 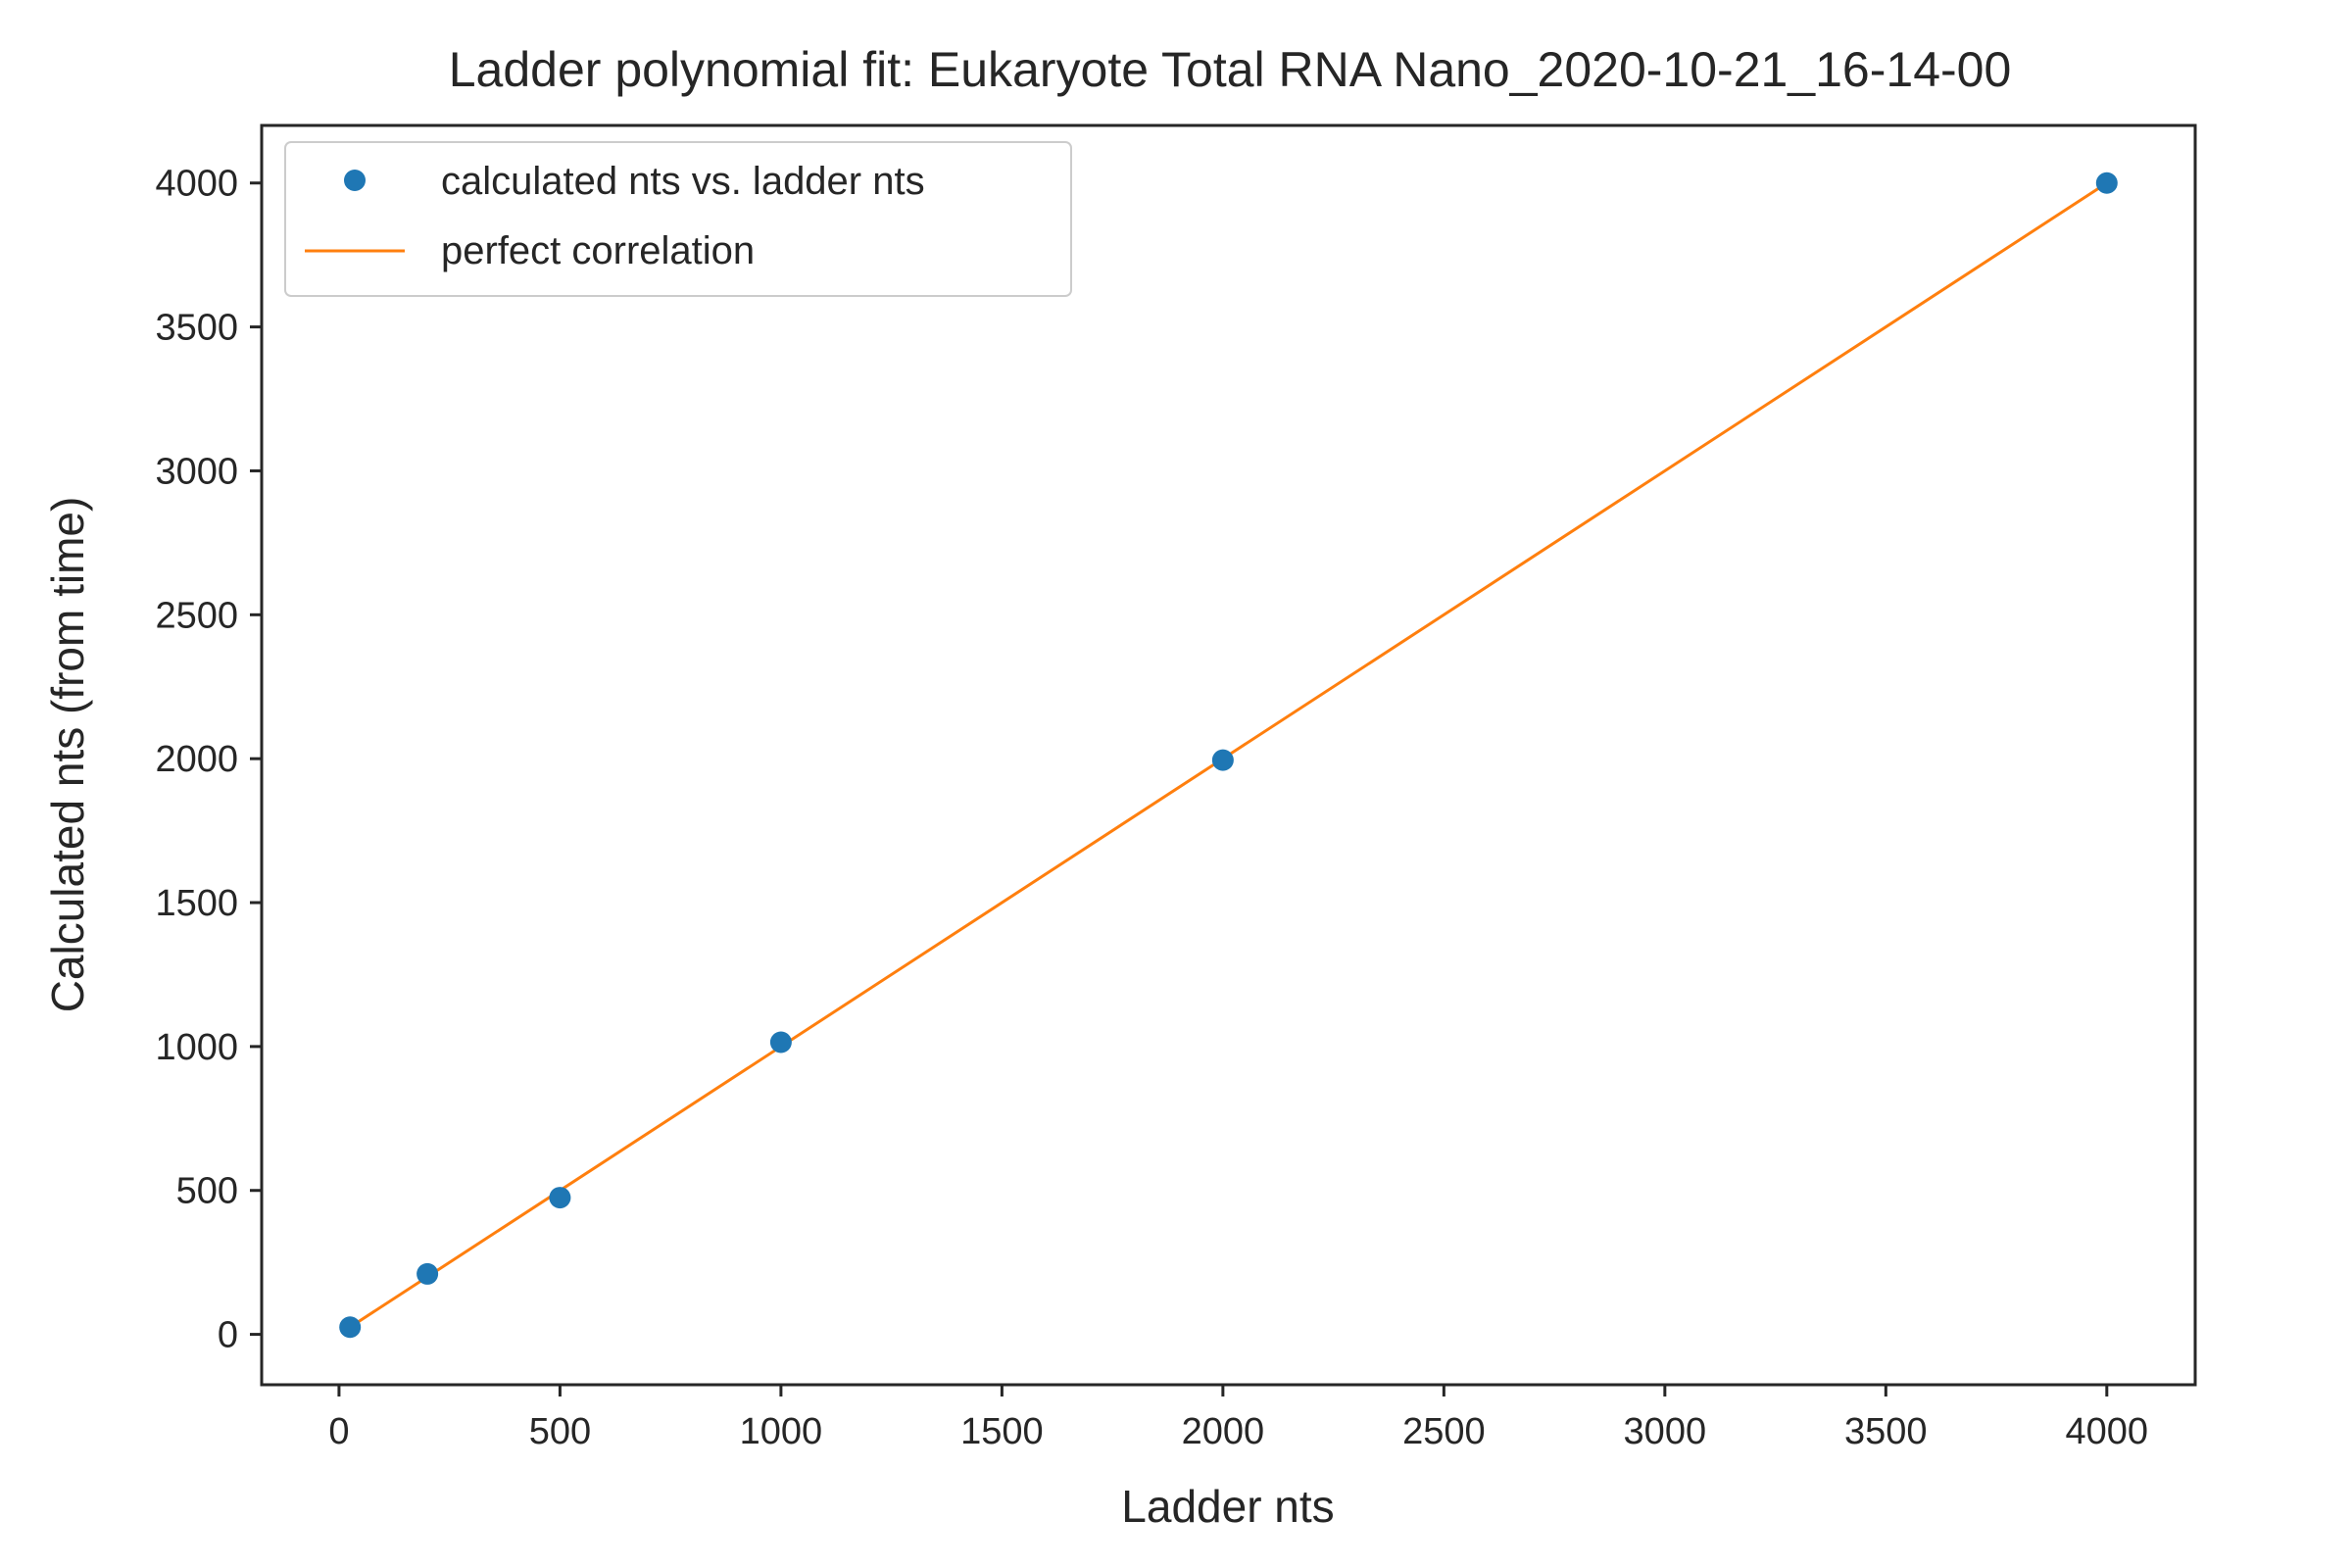 I want to click on legend-marker-points, so click(x=355, y=180).